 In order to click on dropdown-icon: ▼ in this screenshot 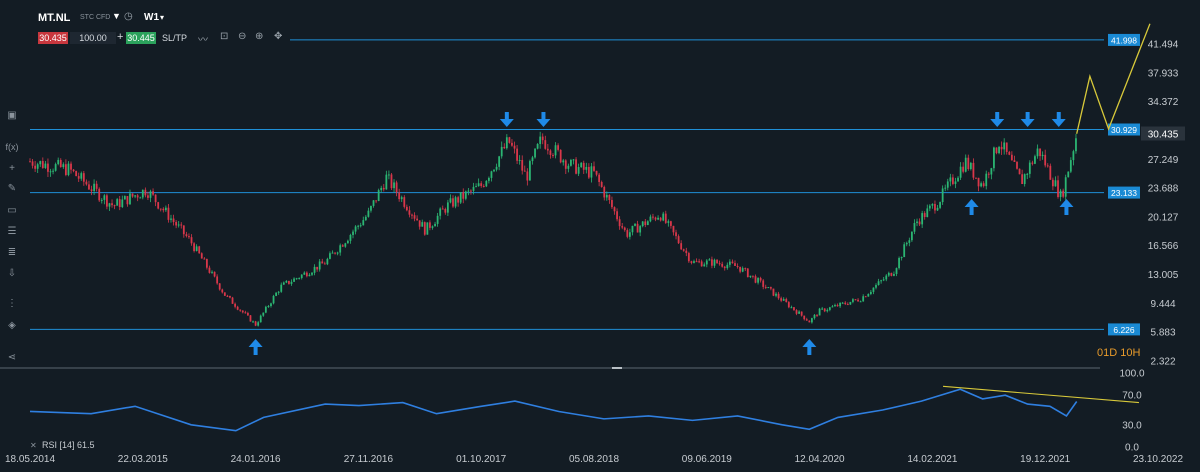, I will do `click(116, 16)`.